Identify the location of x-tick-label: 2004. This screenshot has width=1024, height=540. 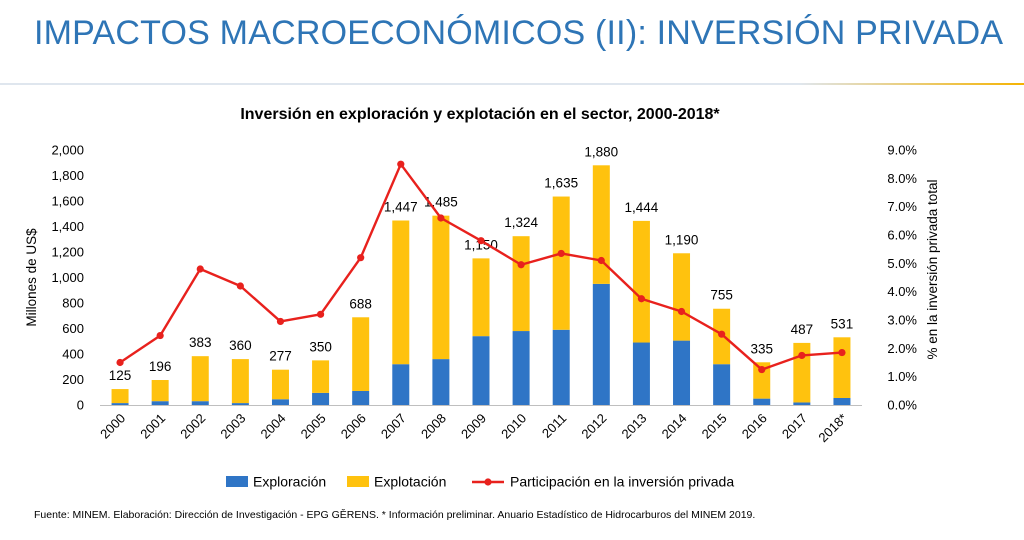
(273, 426).